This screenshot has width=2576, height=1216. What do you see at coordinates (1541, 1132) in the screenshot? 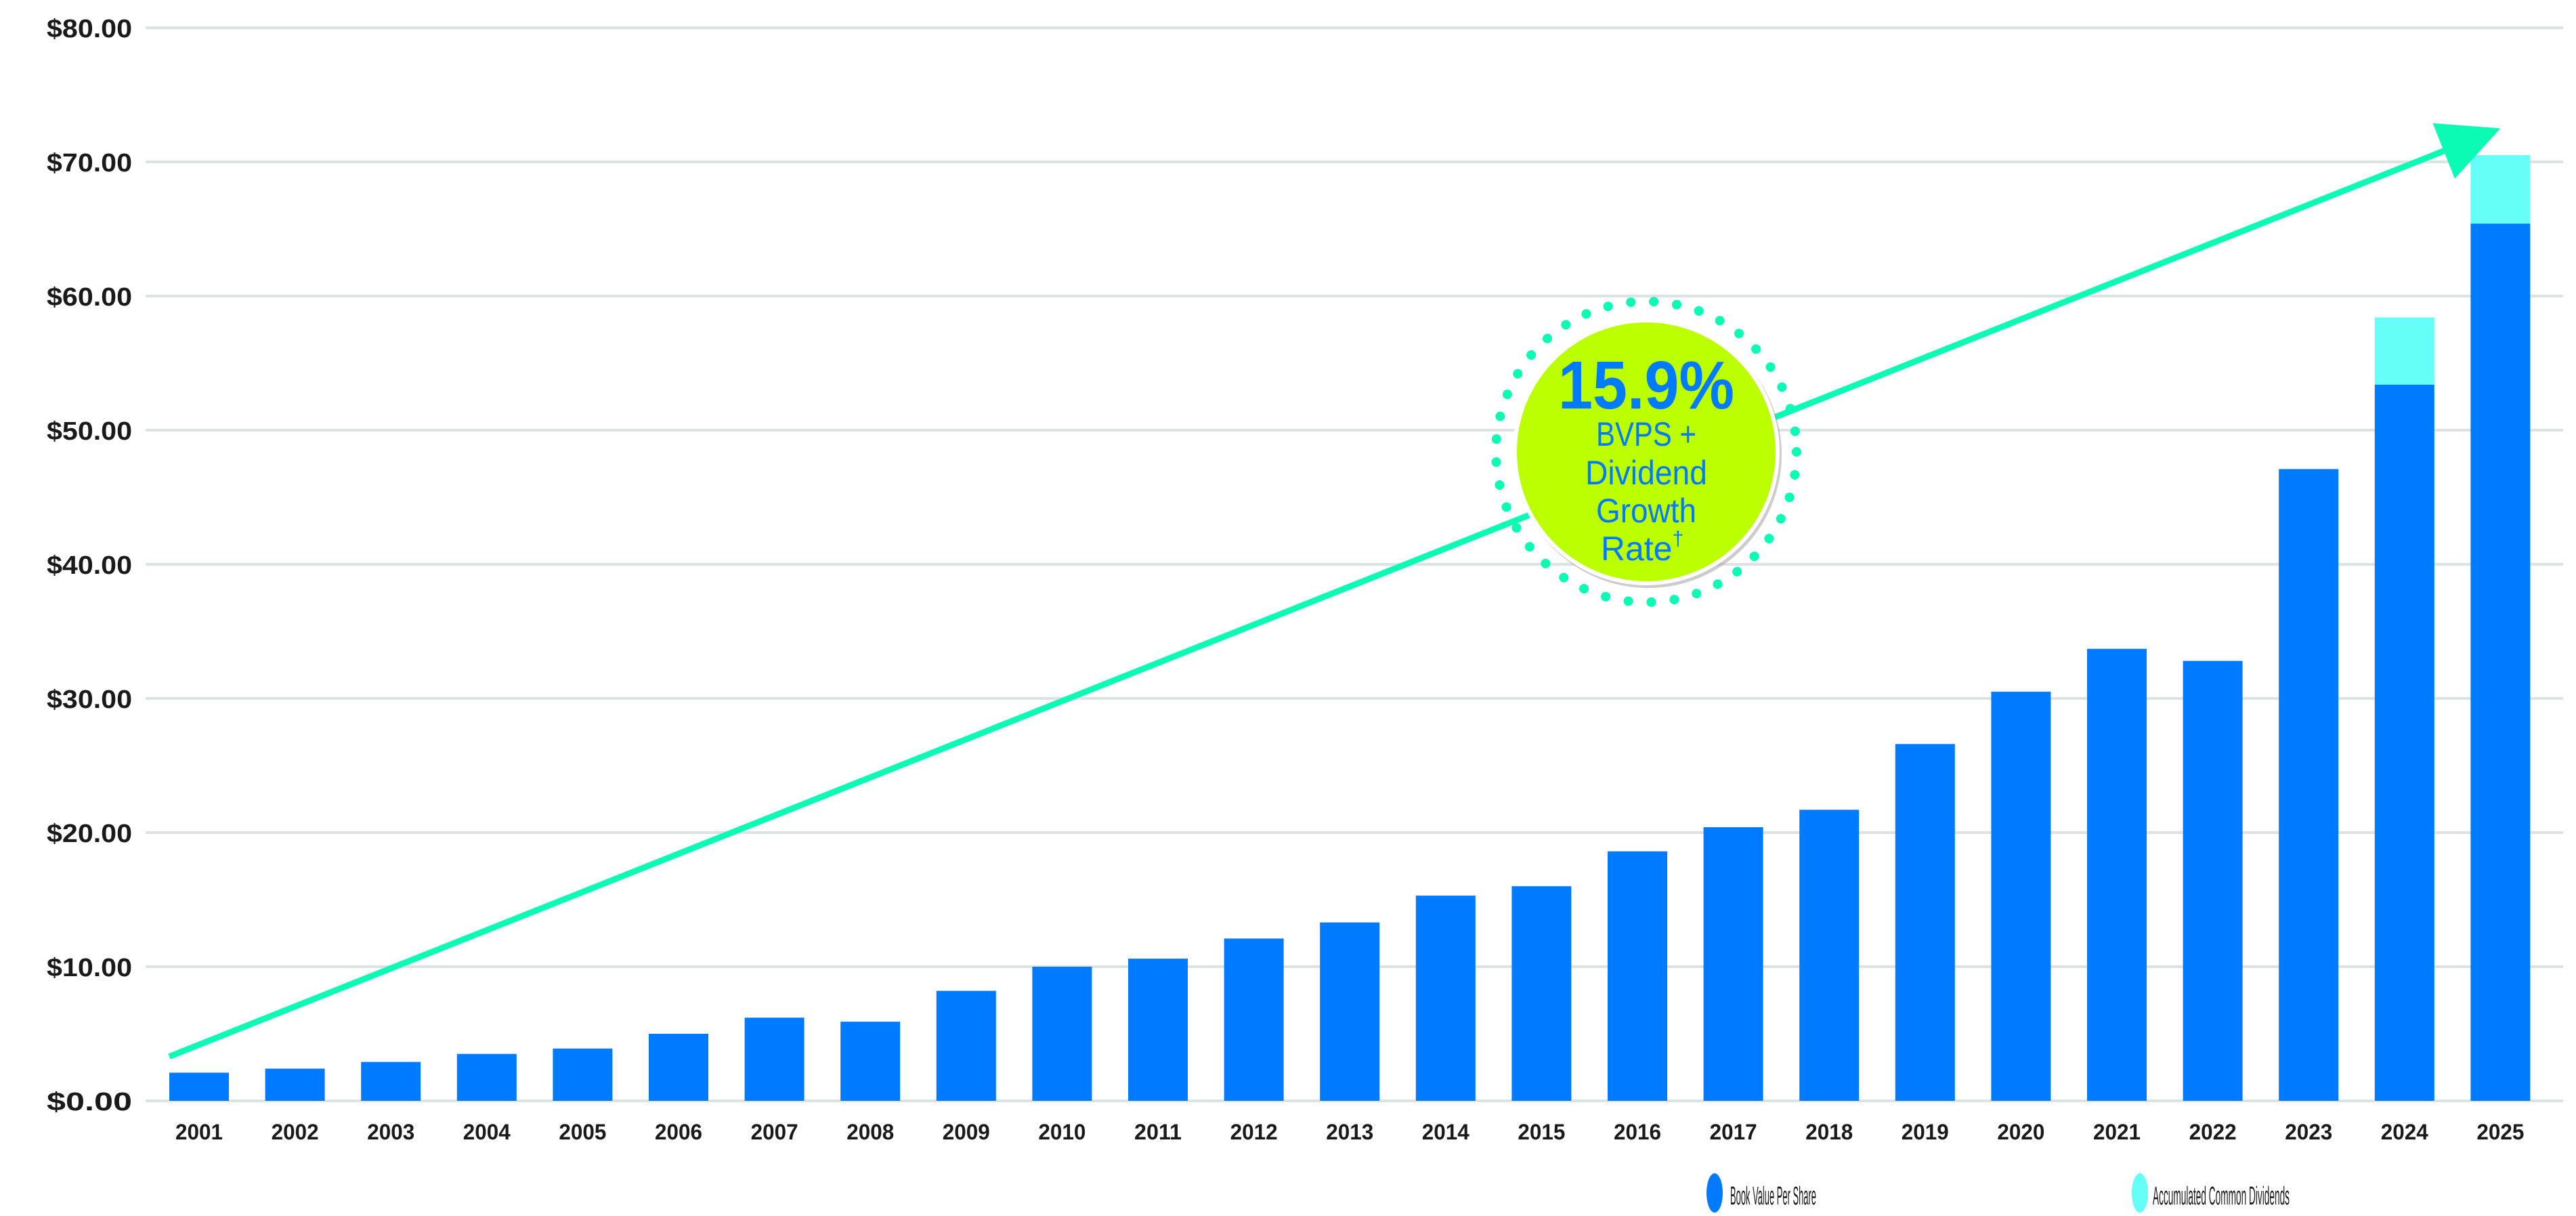
I see `x-tick-label: 2015` at bounding box center [1541, 1132].